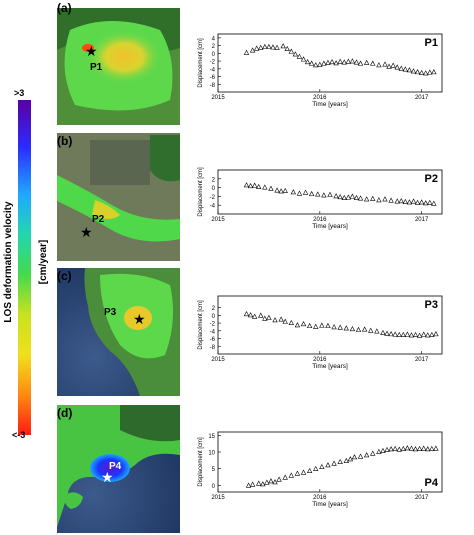  I want to click on map-c-star-icon: ★, so click(139, 319).